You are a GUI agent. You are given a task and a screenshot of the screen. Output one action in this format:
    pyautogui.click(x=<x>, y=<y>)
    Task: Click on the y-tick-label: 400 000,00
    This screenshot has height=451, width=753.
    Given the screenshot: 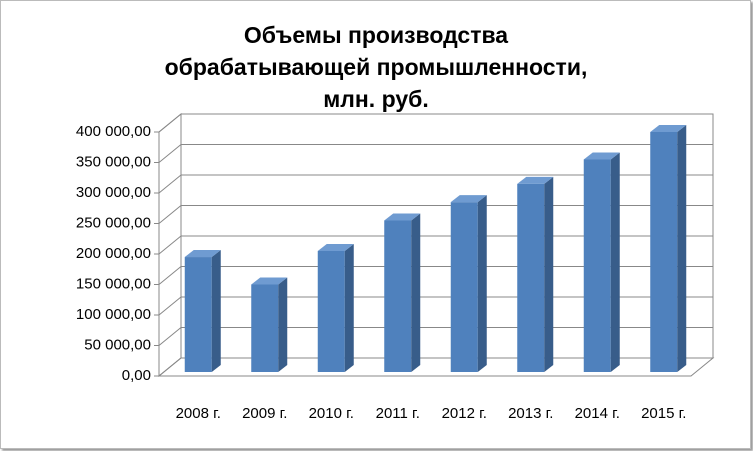 What is the action you would take?
    pyautogui.click(x=113, y=131)
    